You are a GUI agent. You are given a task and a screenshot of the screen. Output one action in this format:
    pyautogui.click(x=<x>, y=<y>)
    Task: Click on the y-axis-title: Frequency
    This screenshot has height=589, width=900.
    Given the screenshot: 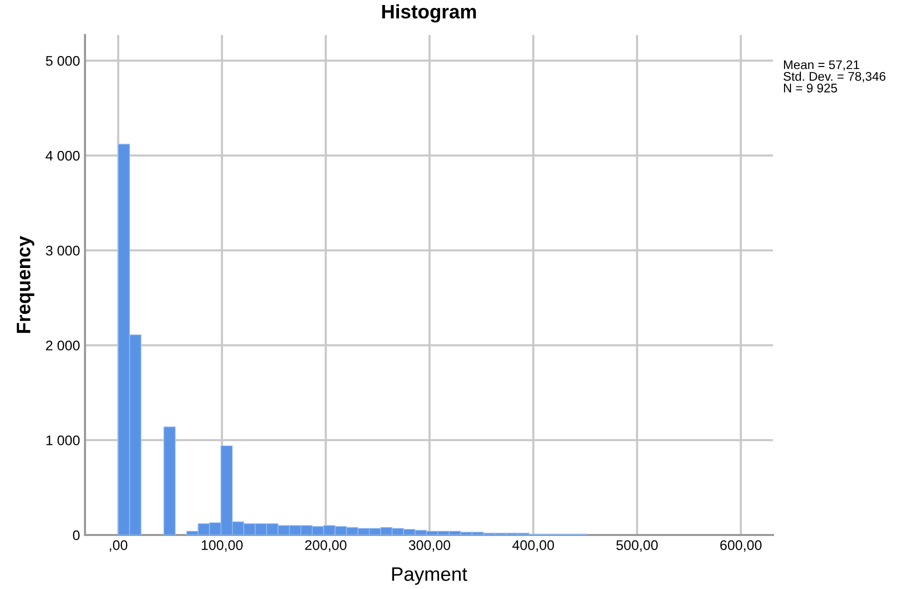 What is the action you would take?
    pyautogui.click(x=25, y=284)
    